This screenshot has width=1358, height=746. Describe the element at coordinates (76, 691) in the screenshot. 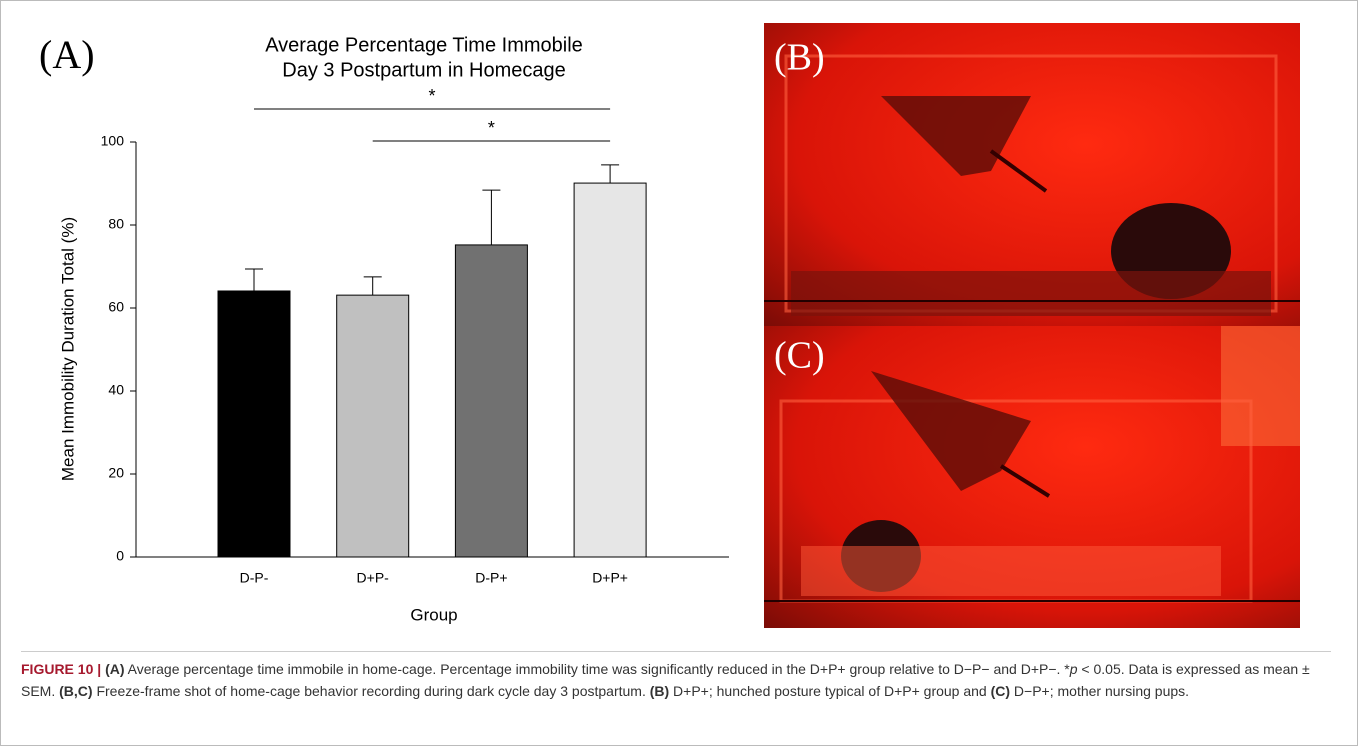

I see `caption-run: (B,C)` at that location.